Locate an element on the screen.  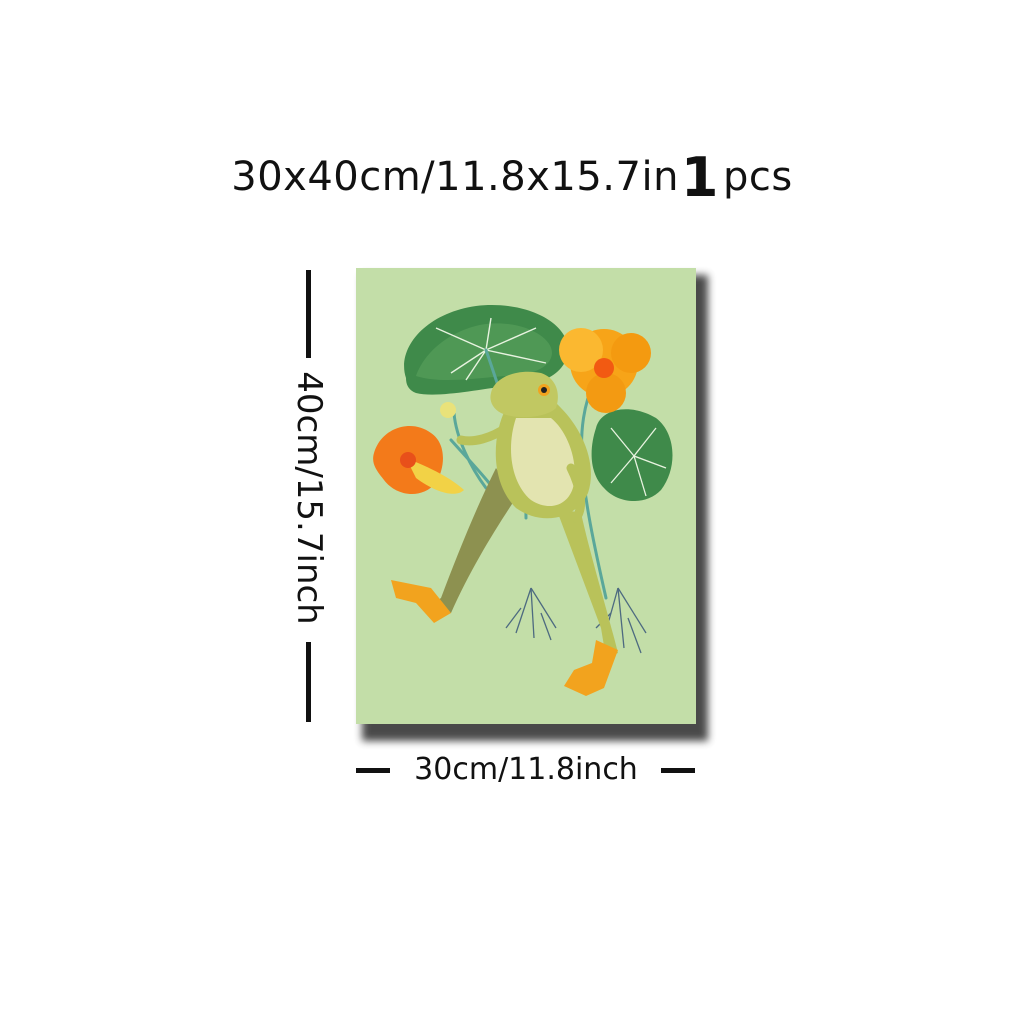
product-size-title: 30x40cm/11.8x15.7in1 pcs is located at coordinates (512, 174).